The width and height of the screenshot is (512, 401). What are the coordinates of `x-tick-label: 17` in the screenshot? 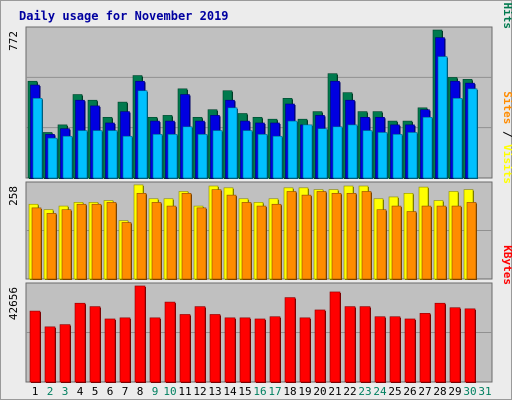 It's located at (274, 391).